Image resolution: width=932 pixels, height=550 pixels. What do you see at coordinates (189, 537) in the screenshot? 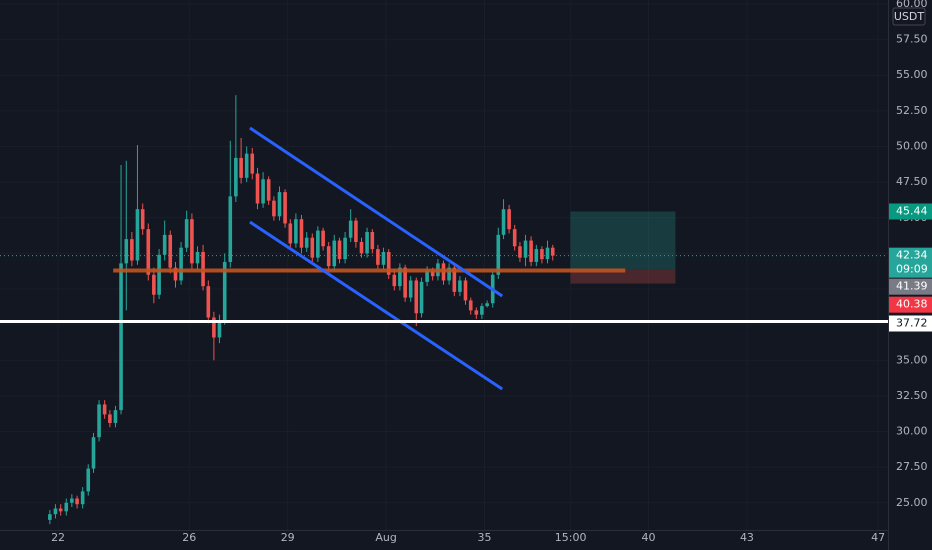
I see `x-tick-label: 26` at bounding box center [189, 537].